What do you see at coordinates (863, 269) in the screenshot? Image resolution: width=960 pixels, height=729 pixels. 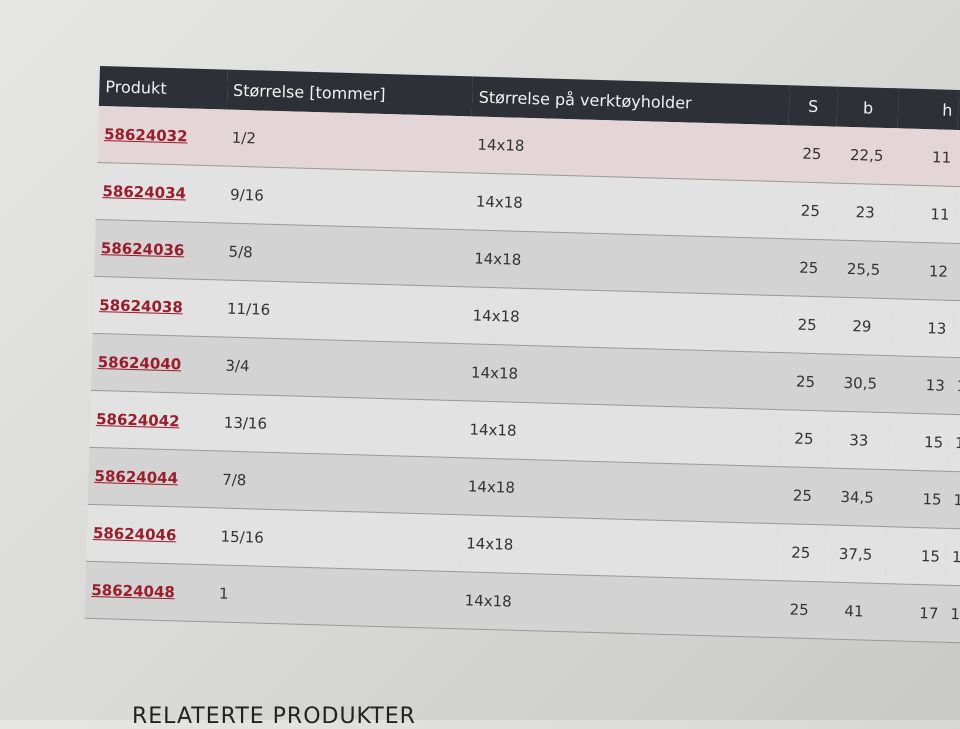 I see `b-cell: 25,5` at bounding box center [863, 269].